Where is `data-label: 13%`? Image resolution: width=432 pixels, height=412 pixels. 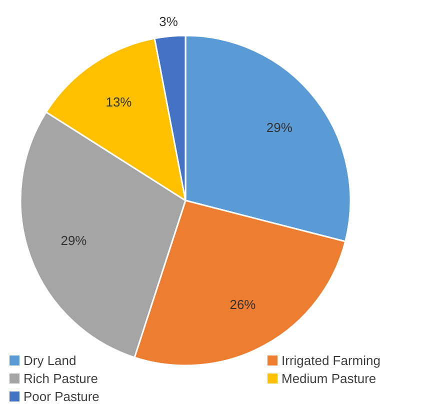
data-label: 13% is located at coordinates (119, 102).